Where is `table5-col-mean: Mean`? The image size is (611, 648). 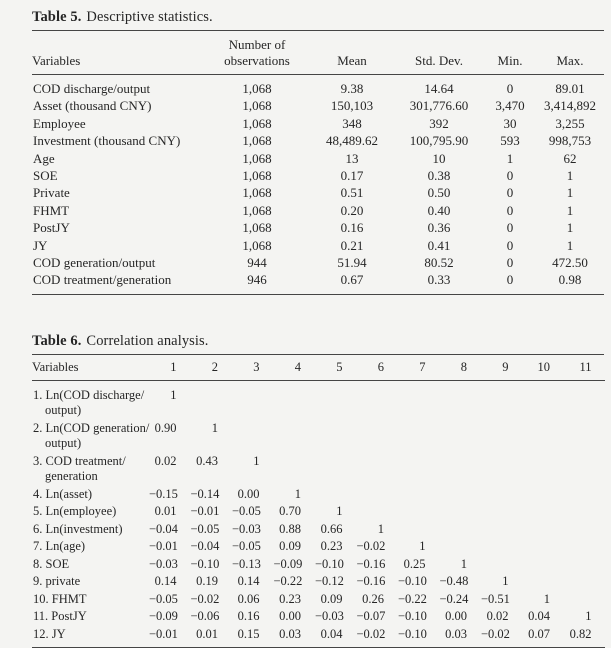 table5-col-mean: Mean is located at coordinates (352, 53).